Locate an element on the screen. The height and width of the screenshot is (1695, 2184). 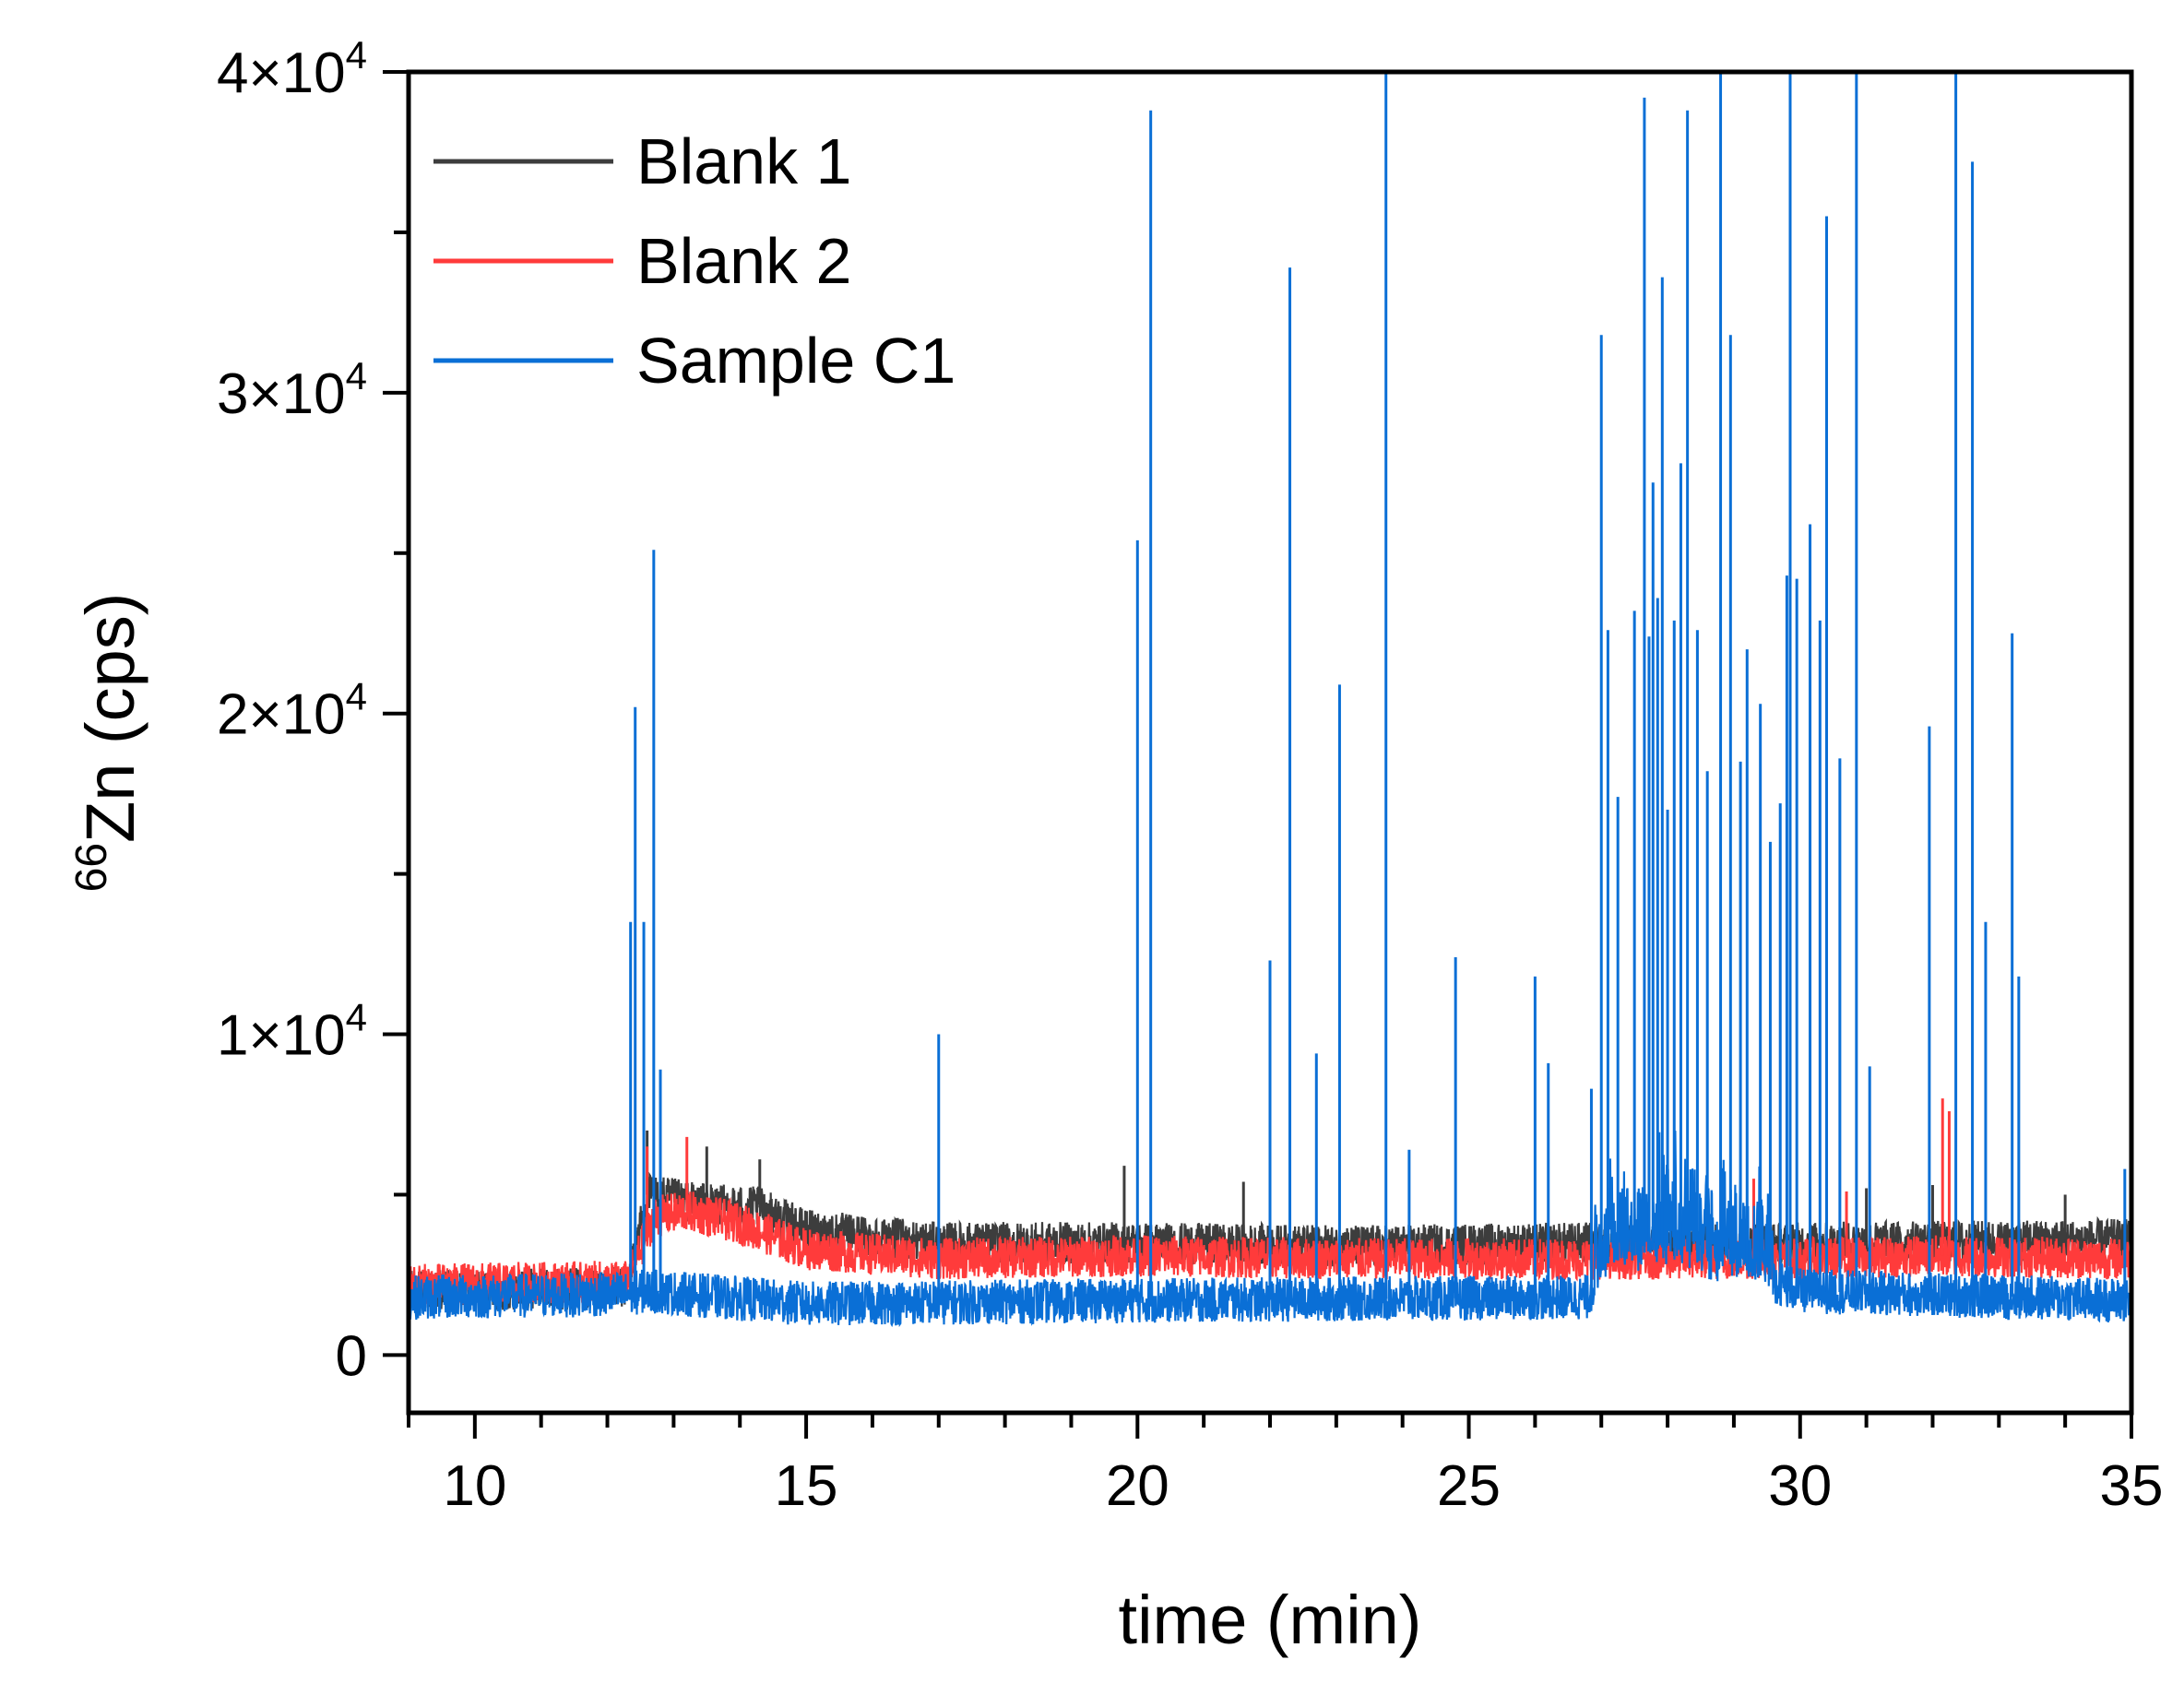
y-tick-label: 1×10⁴ is located at coordinates (292, 1032).